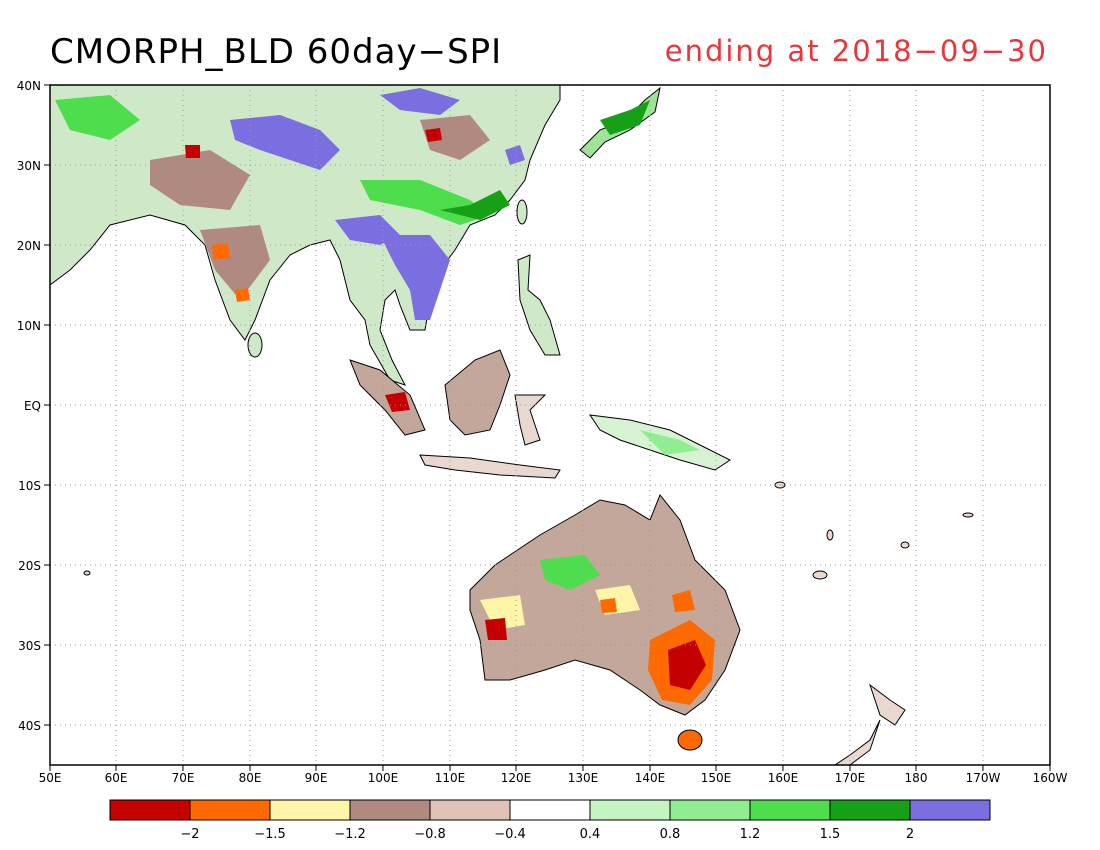  Describe the element at coordinates (650, 778) in the screenshot. I see `lon-label: 140E` at that location.